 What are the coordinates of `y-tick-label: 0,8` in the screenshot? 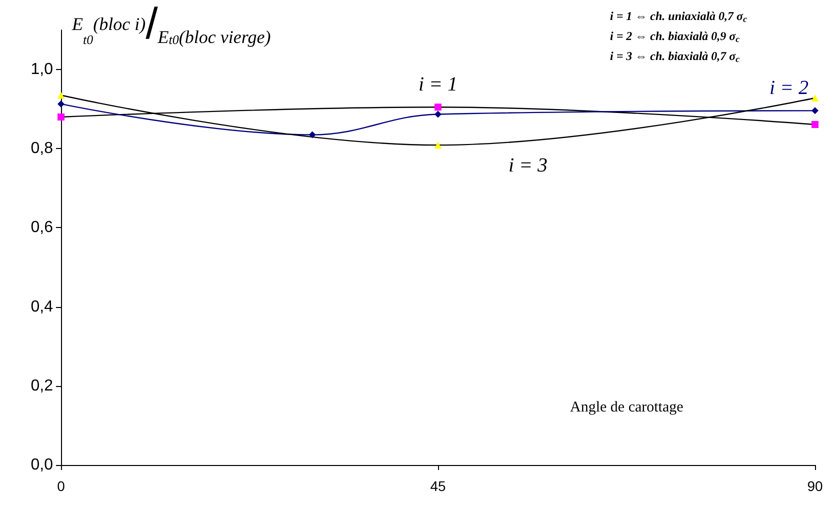 It's located at (42, 149).